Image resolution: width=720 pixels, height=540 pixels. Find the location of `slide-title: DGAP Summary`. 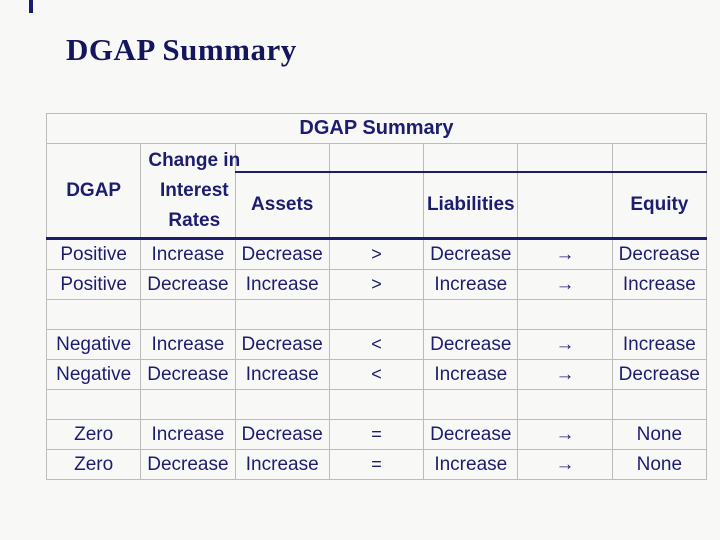

slide-title: DGAP Summary is located at coordinates (181, 49).